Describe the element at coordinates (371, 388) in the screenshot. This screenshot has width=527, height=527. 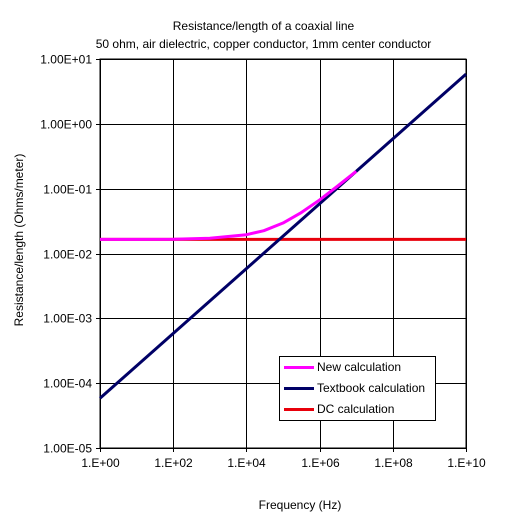
I see `legend-label-textbook: Textbook calculation` at that location.